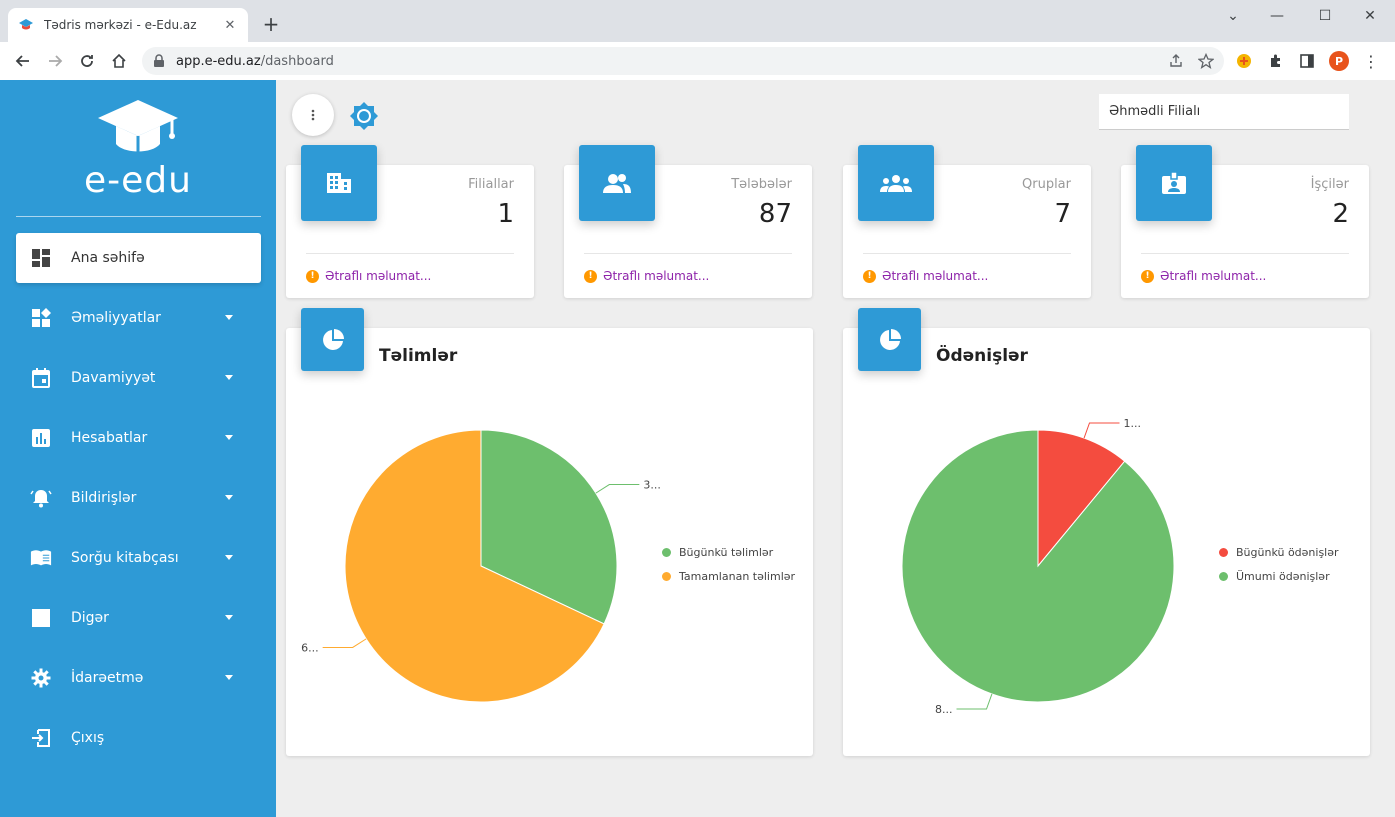 The height and width of the screenshot is (817, 1395). Describe the element at coordinates (230, 25) in the screenshot. I see `tab-close-icon: ✕` at that location.